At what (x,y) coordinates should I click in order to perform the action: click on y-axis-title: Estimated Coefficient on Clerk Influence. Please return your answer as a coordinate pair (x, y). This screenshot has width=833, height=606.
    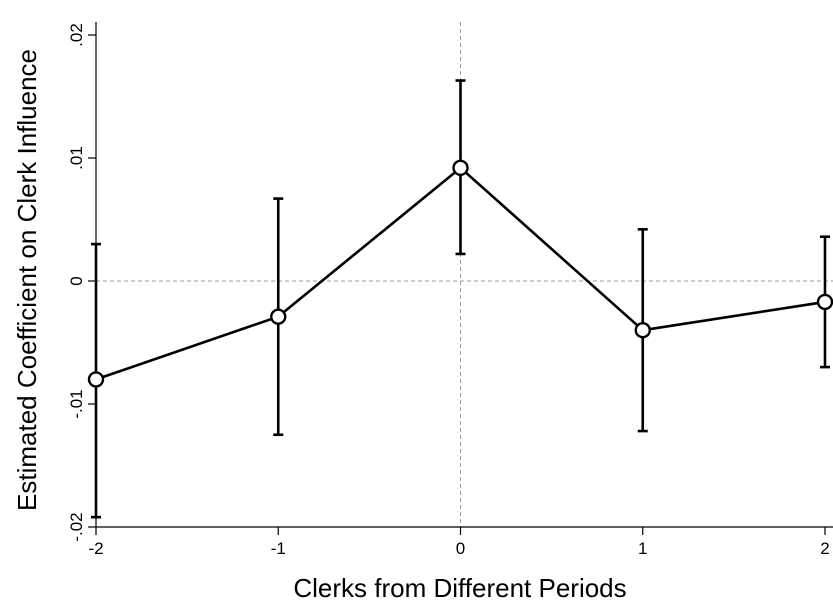
    Looking at the image, I should click on (27, 280).